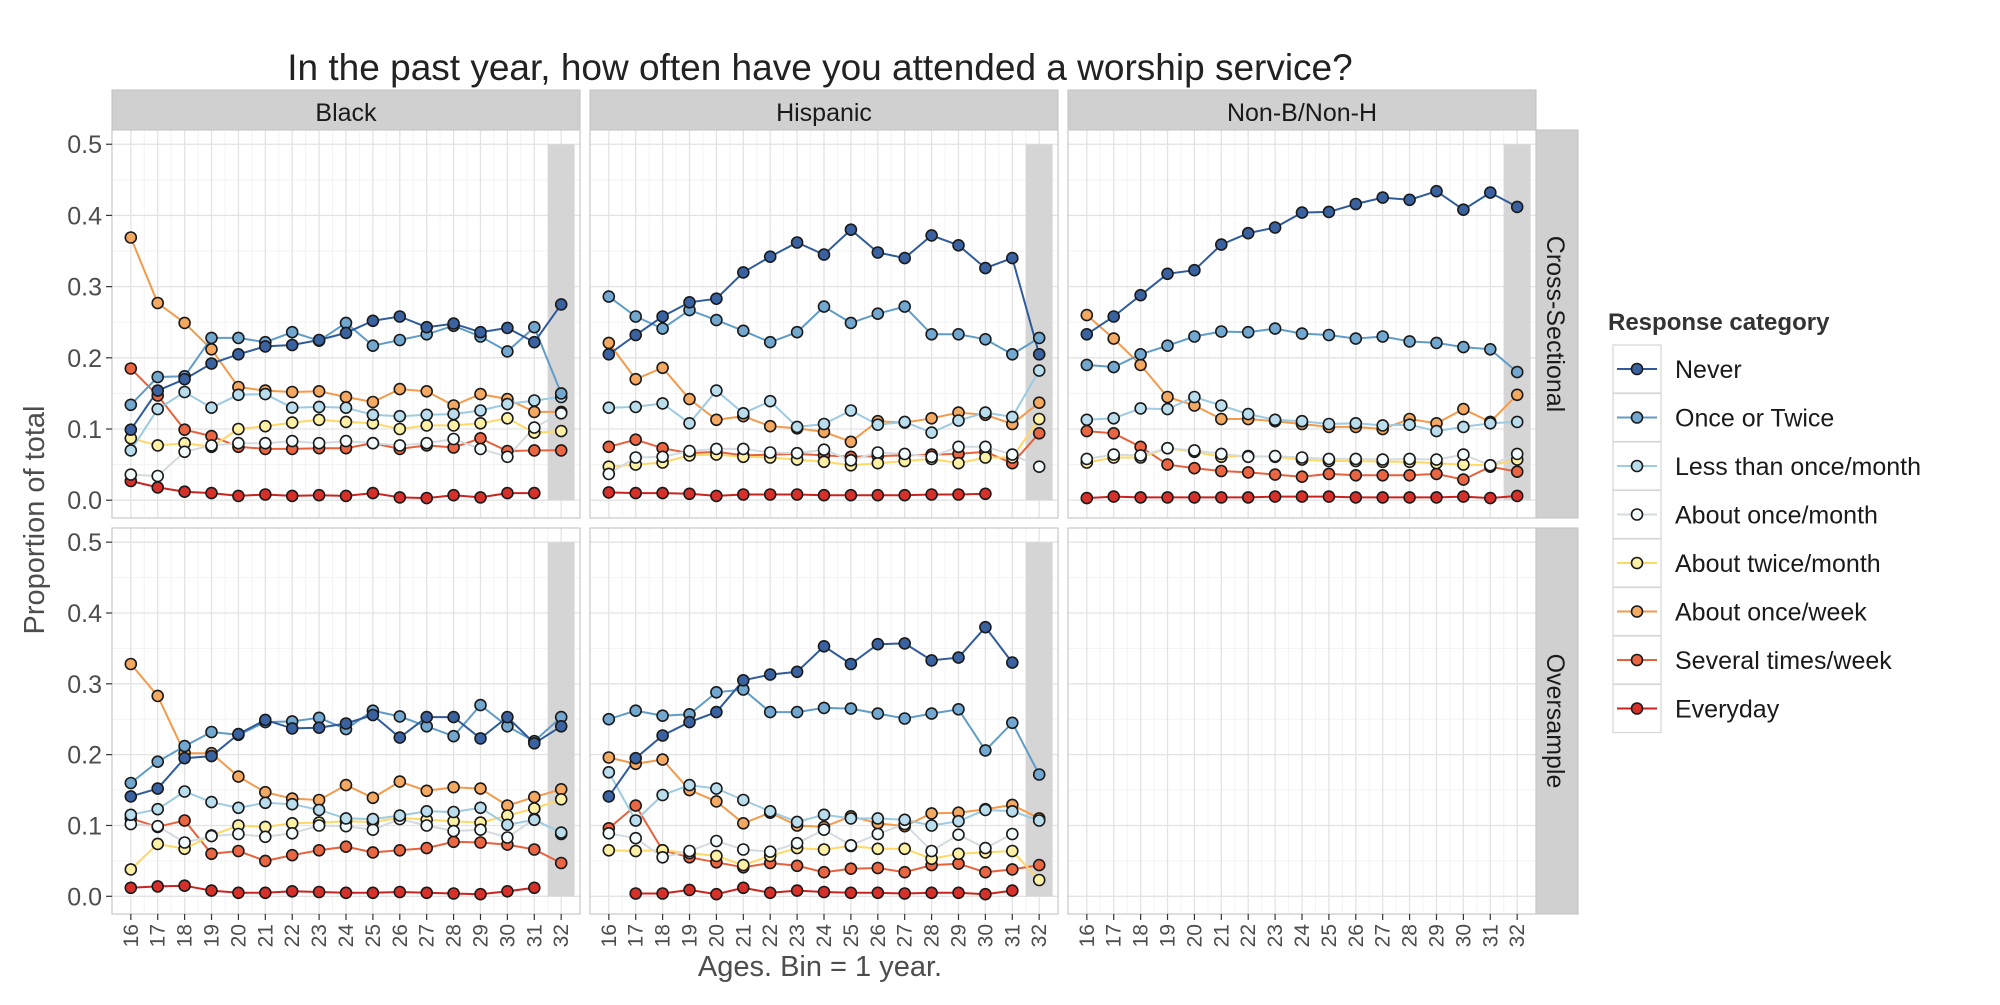  I want to click on x-tick-label: 19, so click(212, 935).